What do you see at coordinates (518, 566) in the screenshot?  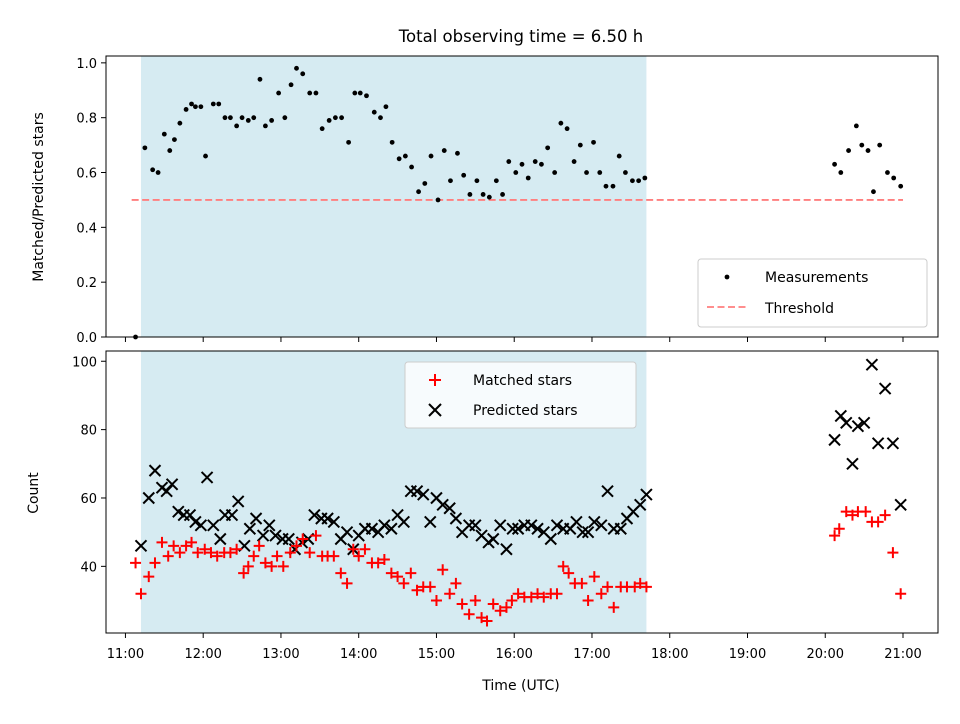 I see `matched-stars-points` at bounding box center [518, 566].